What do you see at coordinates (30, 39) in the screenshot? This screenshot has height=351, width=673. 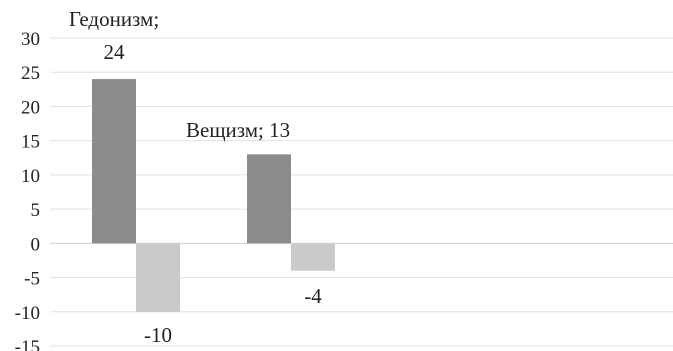 I see `y-tick-label: 30` at bounding box center [30, 39].